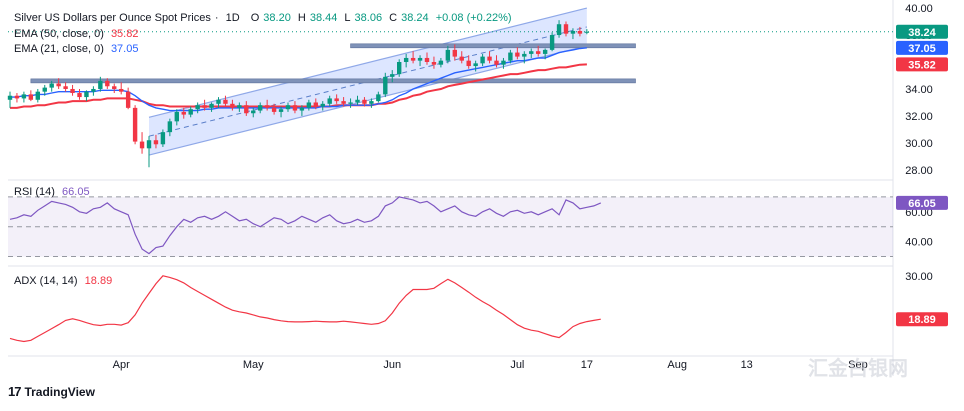  What do you see at coordinates (121, 365) in the screenshot?
I see `time-tick-label: Apr` at bounding box center [121, 365].